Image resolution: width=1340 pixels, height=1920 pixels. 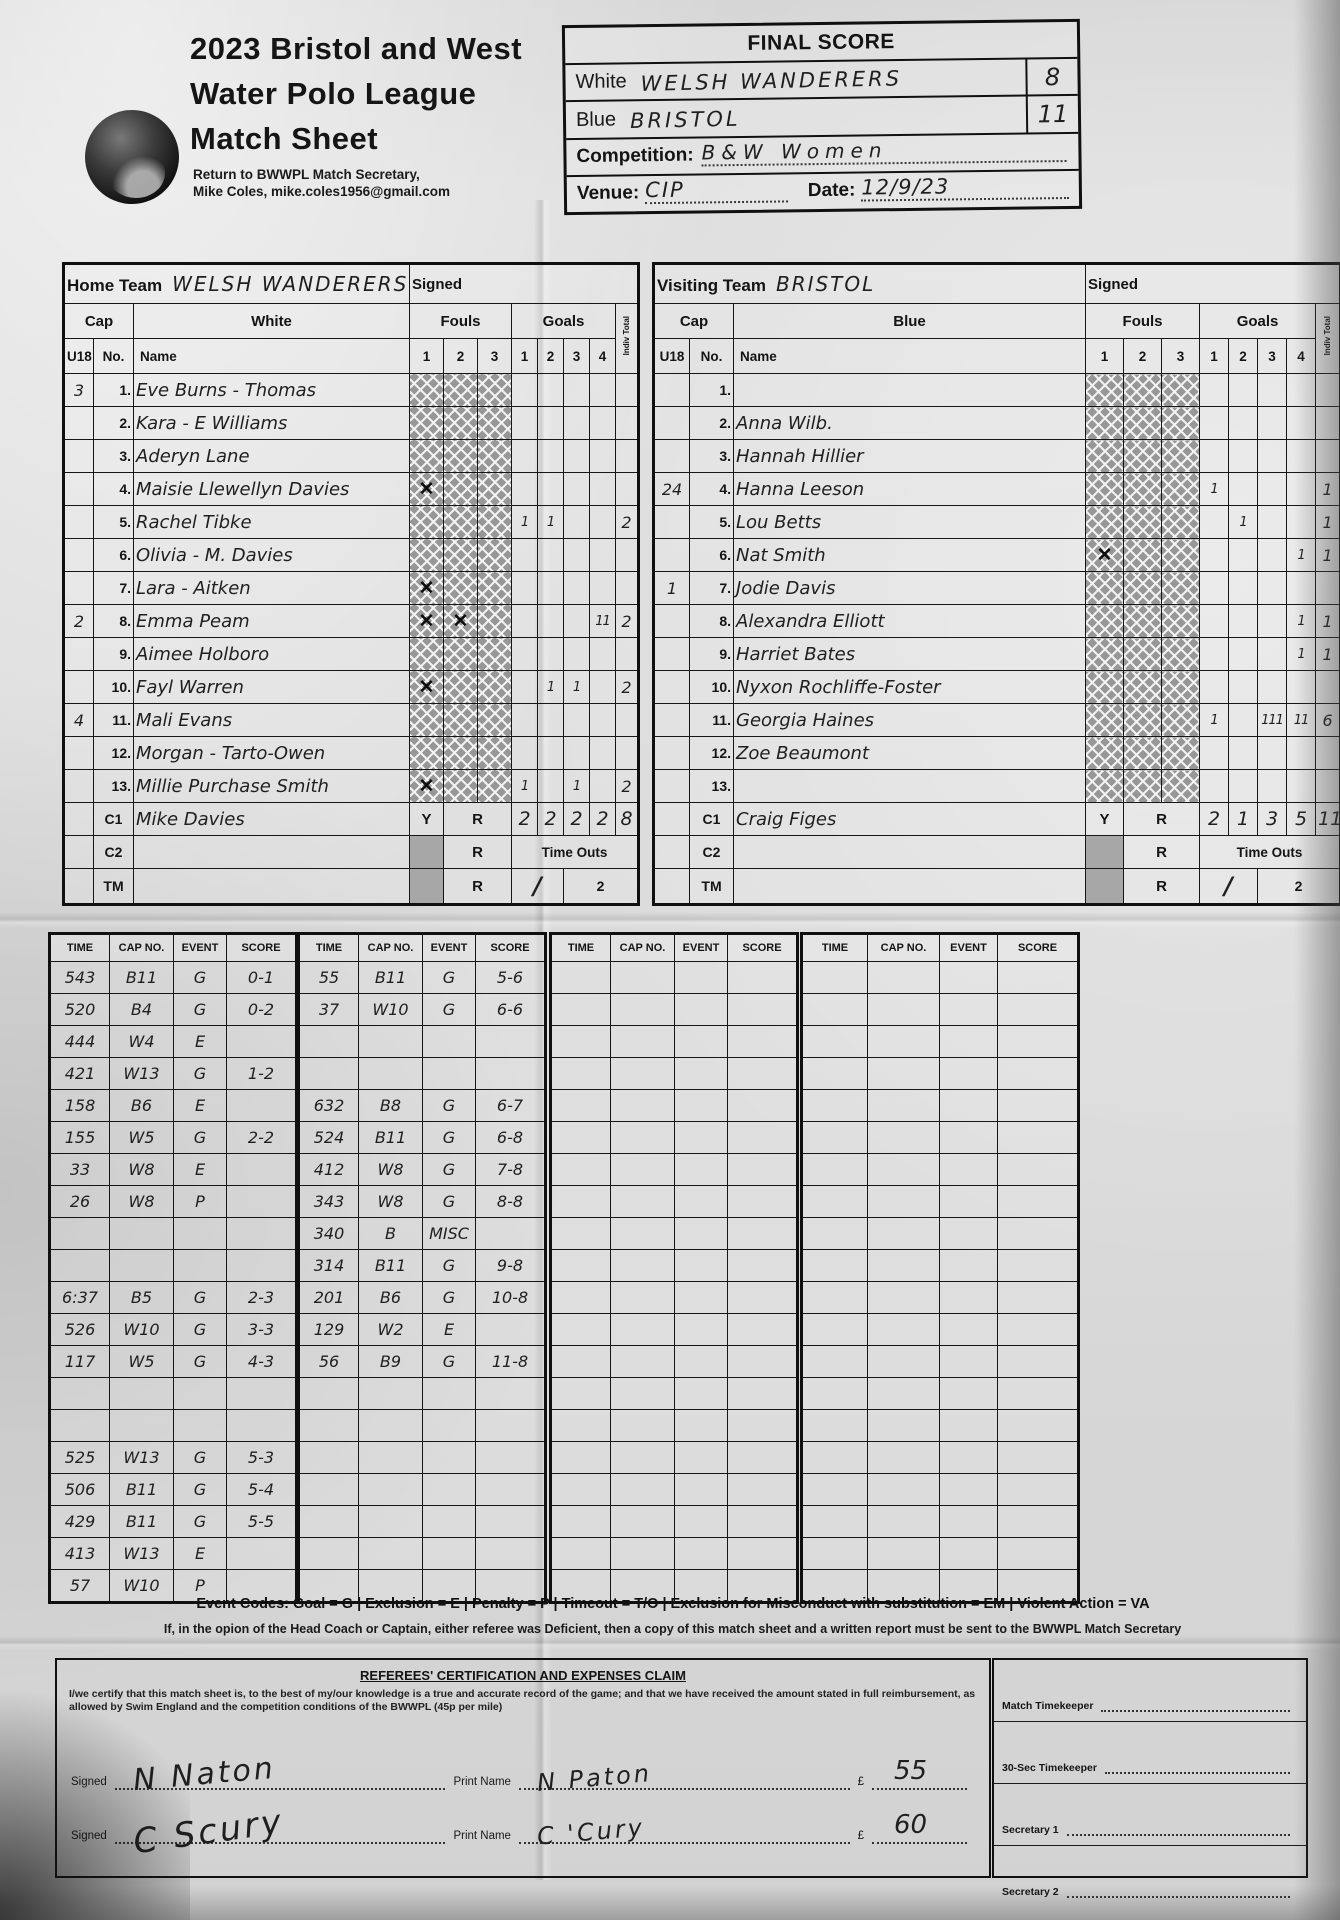 What do you see at coordinates (113, 555) in the screenshot?
I see `home-cap-no-6: 6.` at bounding box center [113, 555].